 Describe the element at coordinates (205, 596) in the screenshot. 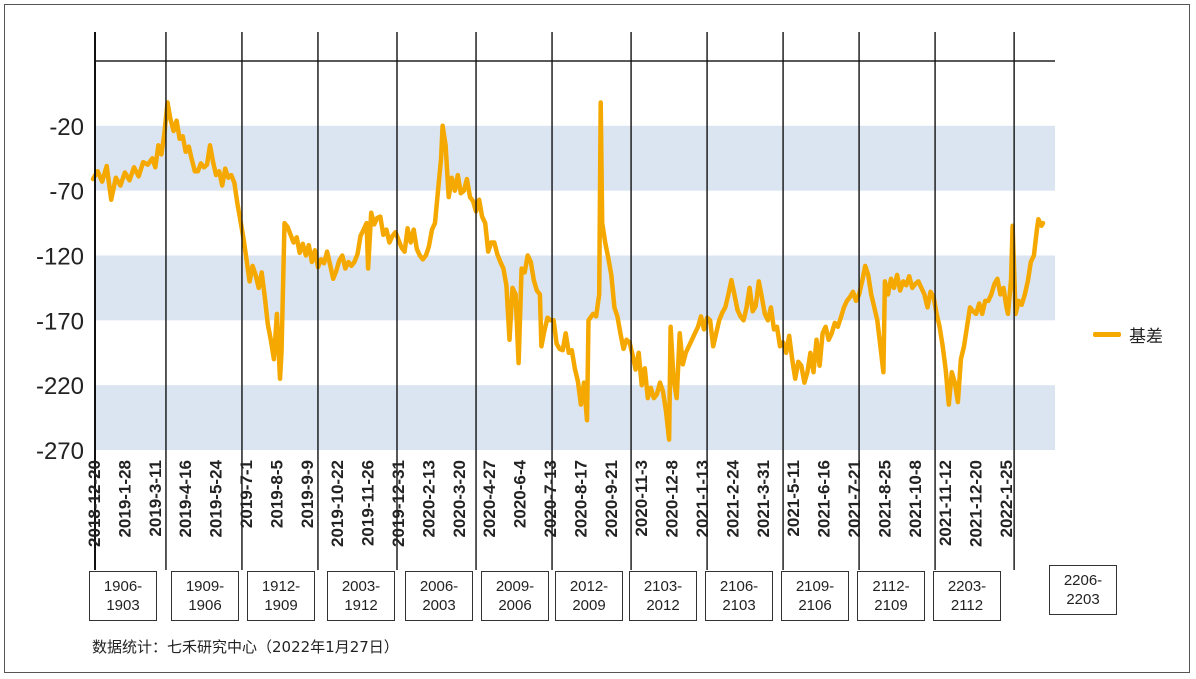

I see `contract-label-box: 1909- 1906` at that location.